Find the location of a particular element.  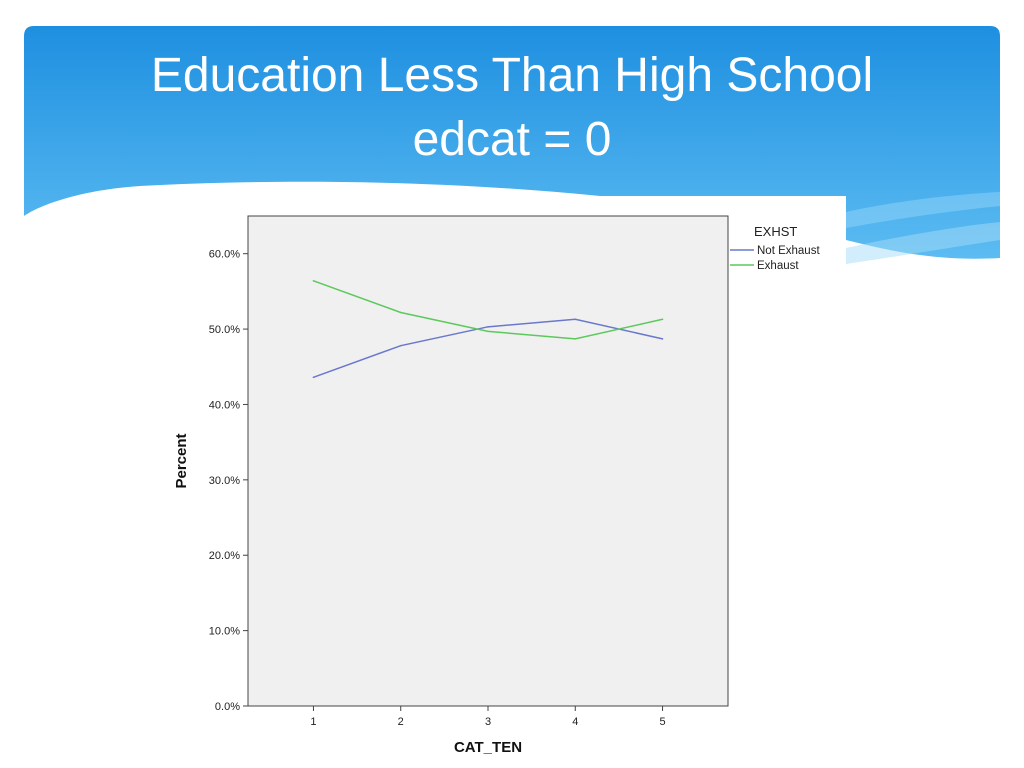

x-tick-label: 1 is located at coordinates (313, 722).